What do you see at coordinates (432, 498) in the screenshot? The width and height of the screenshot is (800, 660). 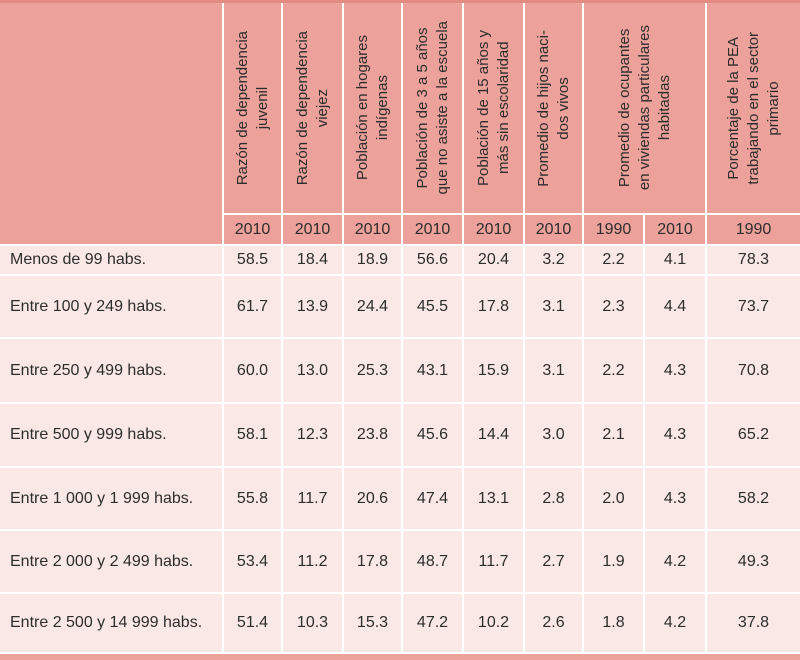 I see `value-cell: 47.4` at bounding box center [432, 498].